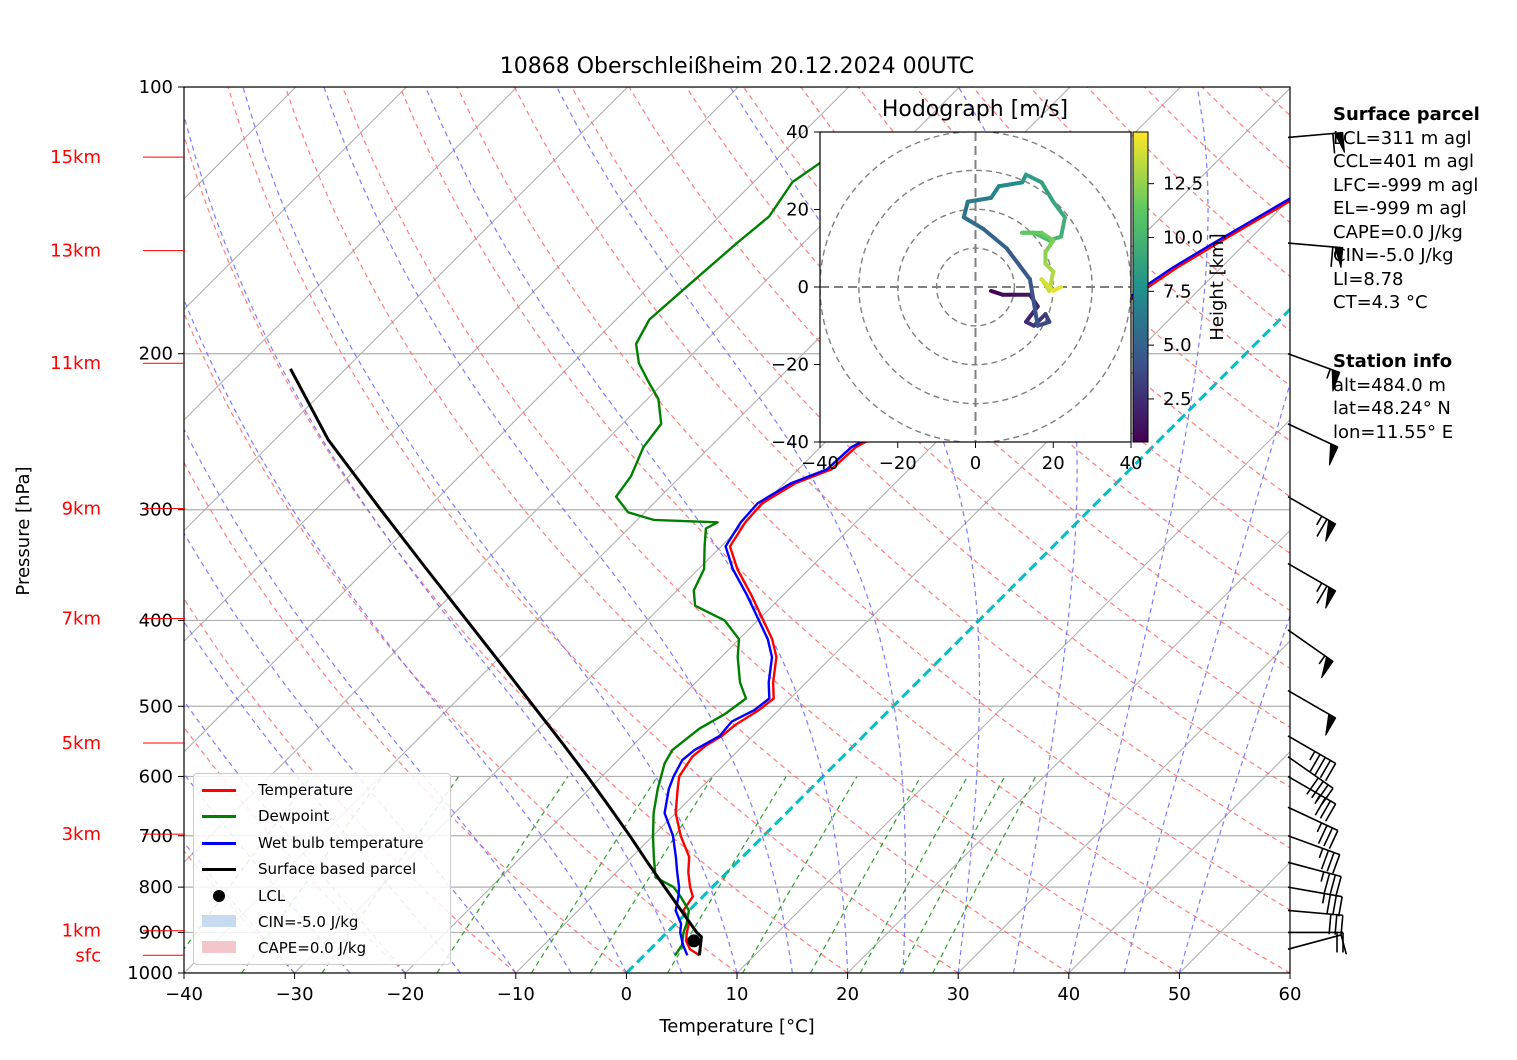 Image resolution: width=1517 pixels, height=1060 pixels. I want to click on x-tick-label: 0, so click(626, 994).